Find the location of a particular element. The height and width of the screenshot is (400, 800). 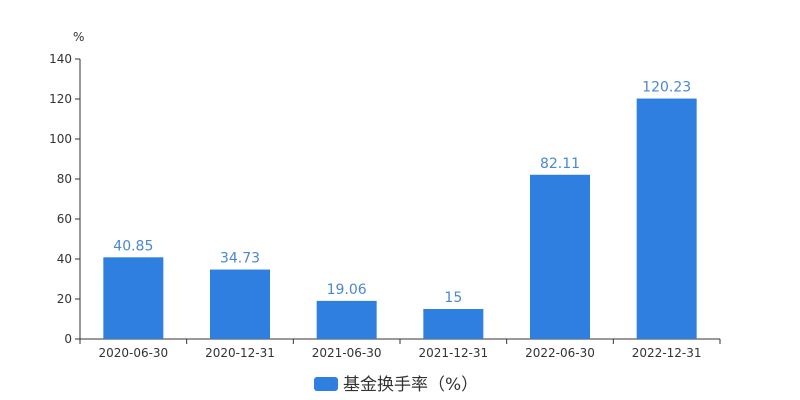

y-tick-label: 40 is located at coordinates (64, 259).